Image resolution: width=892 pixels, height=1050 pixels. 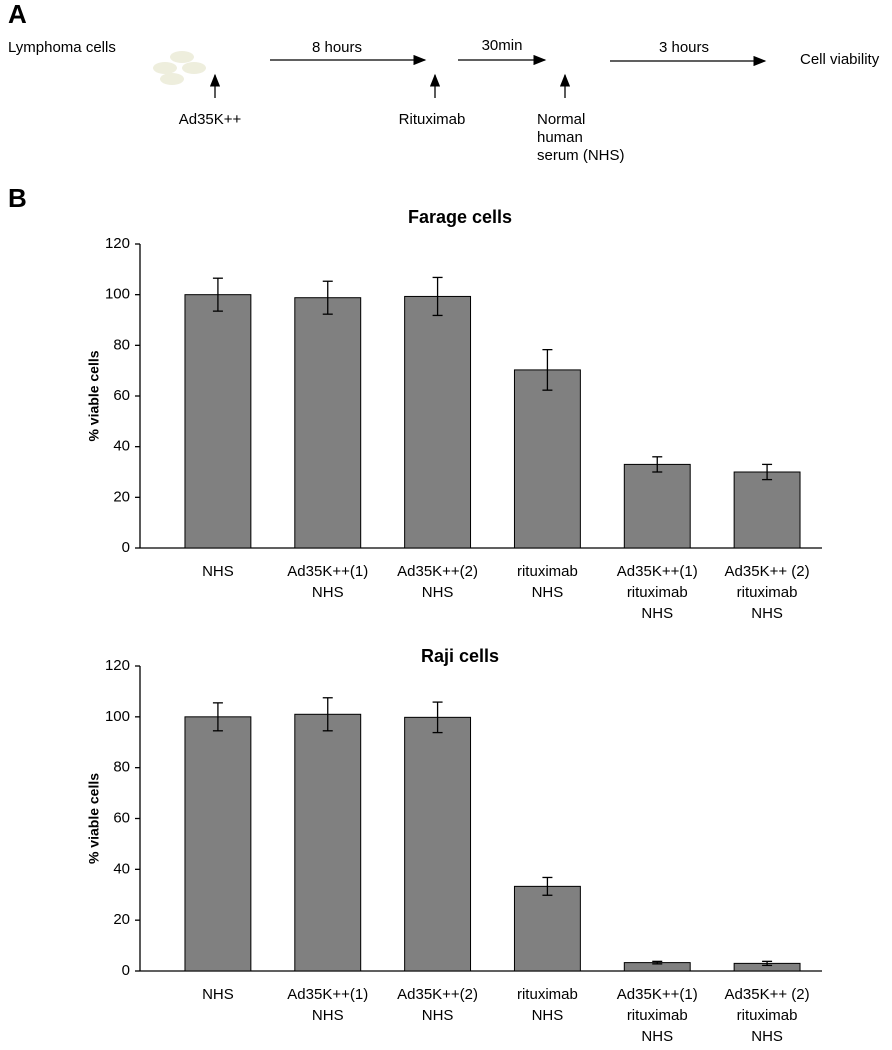 What do you see at coordinates (460, 656) in the screenshot?
I see `chart-title: Raji cells` at bounding box center [460, 656].